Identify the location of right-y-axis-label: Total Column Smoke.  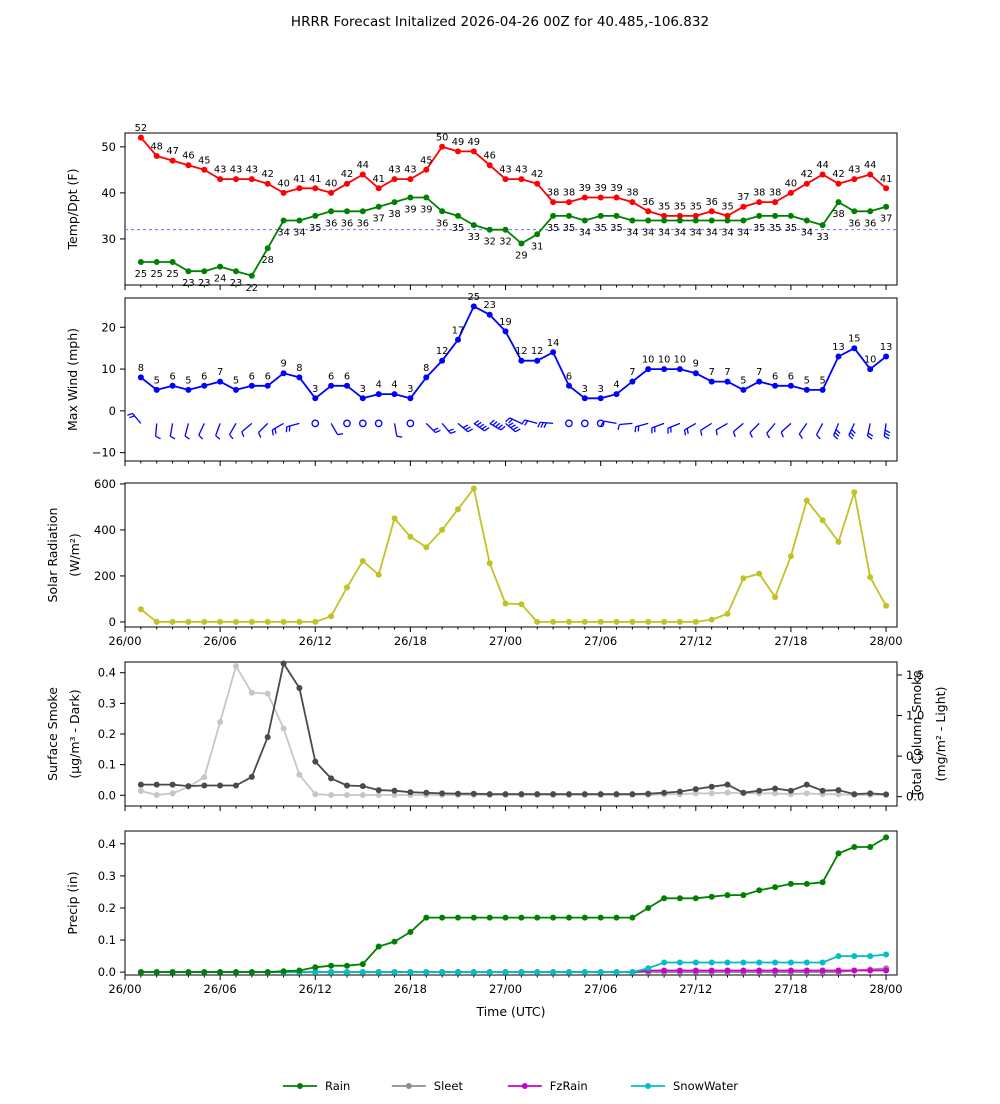
(916, 734).